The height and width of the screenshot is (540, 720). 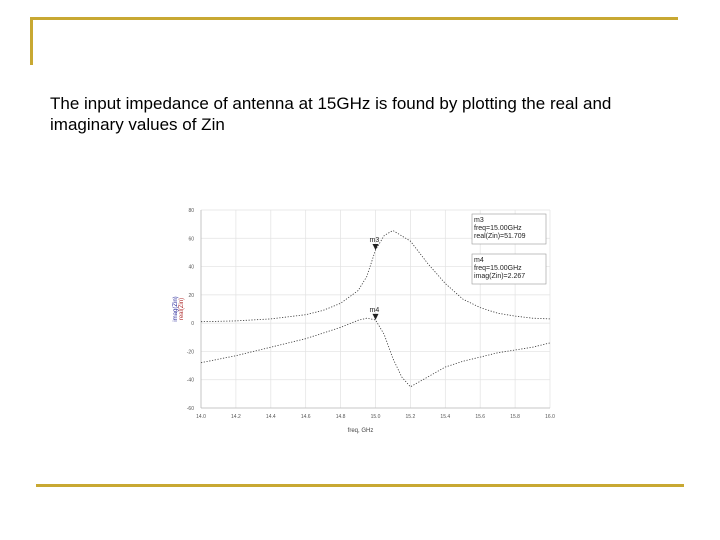 I want to click on x-tick-label: 15.2, so click(x=411, y=417).